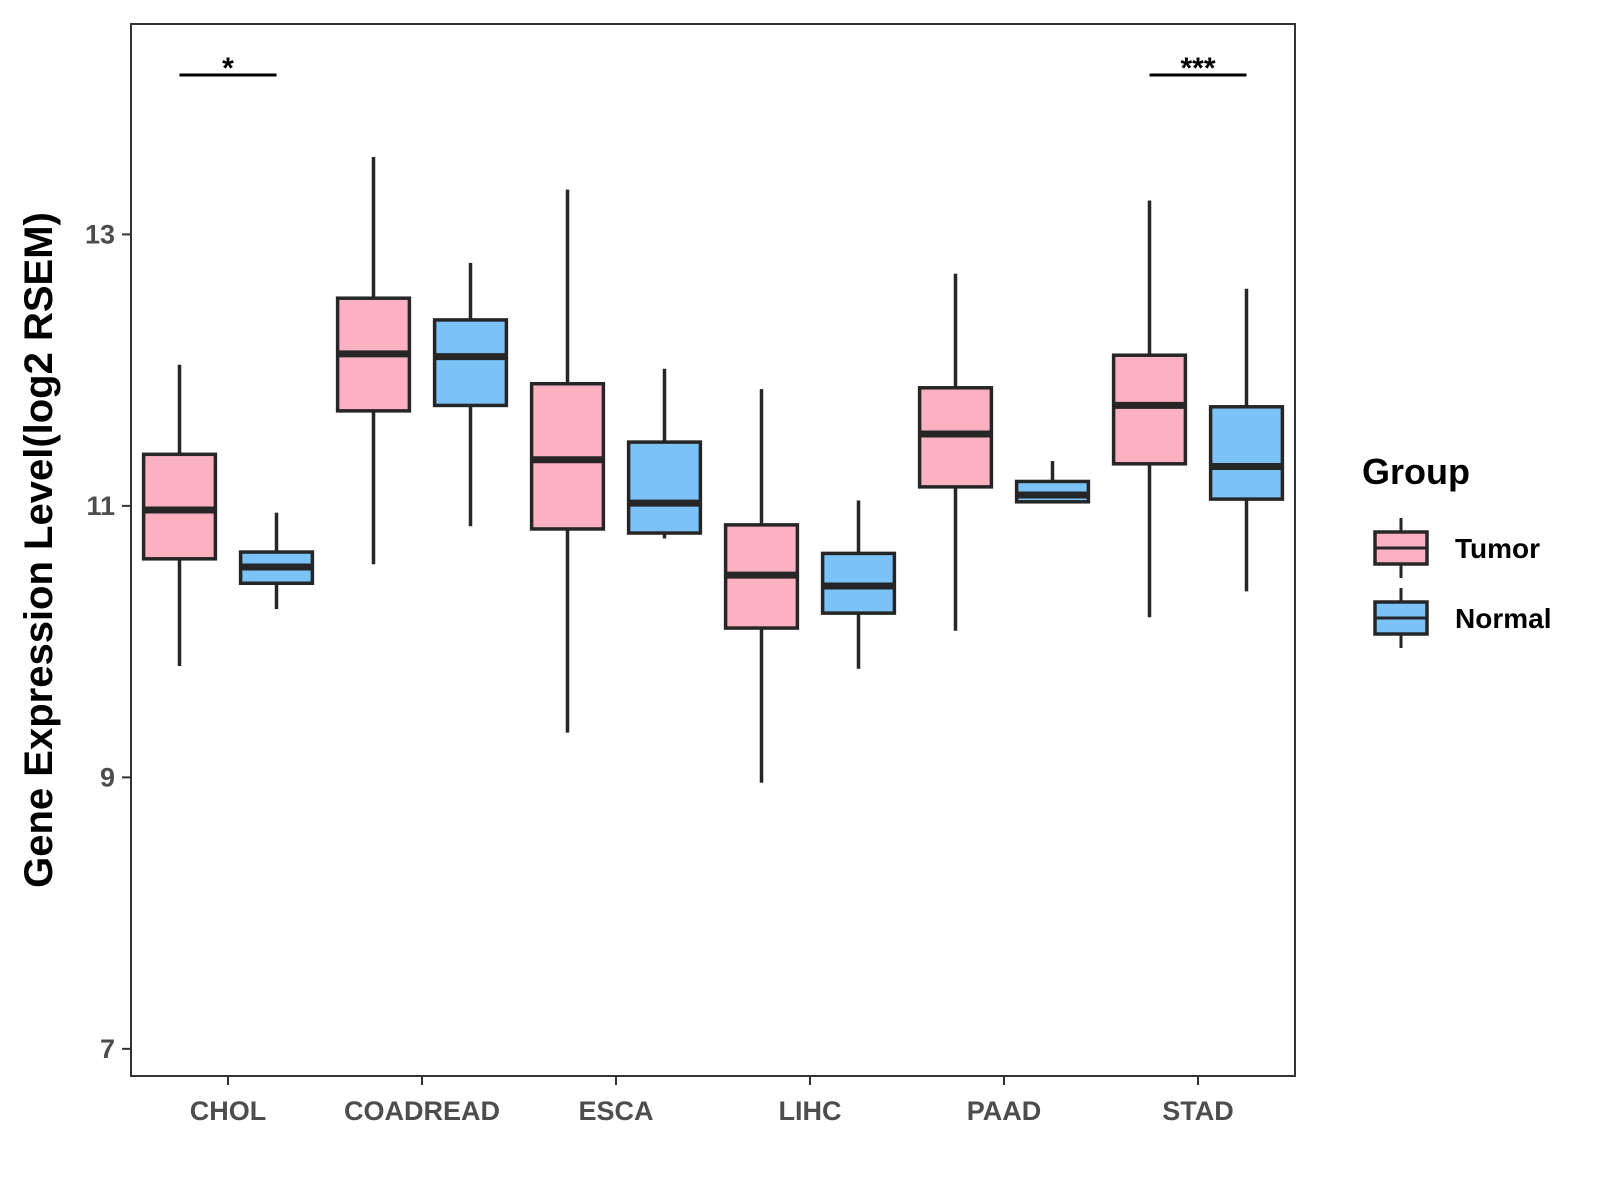 Image resolution: width=1600 pixels, height=1200 pixels. Describe the element at coordinates (567, 461) in the screenshot. I see `box-tumor-esca` at that location.